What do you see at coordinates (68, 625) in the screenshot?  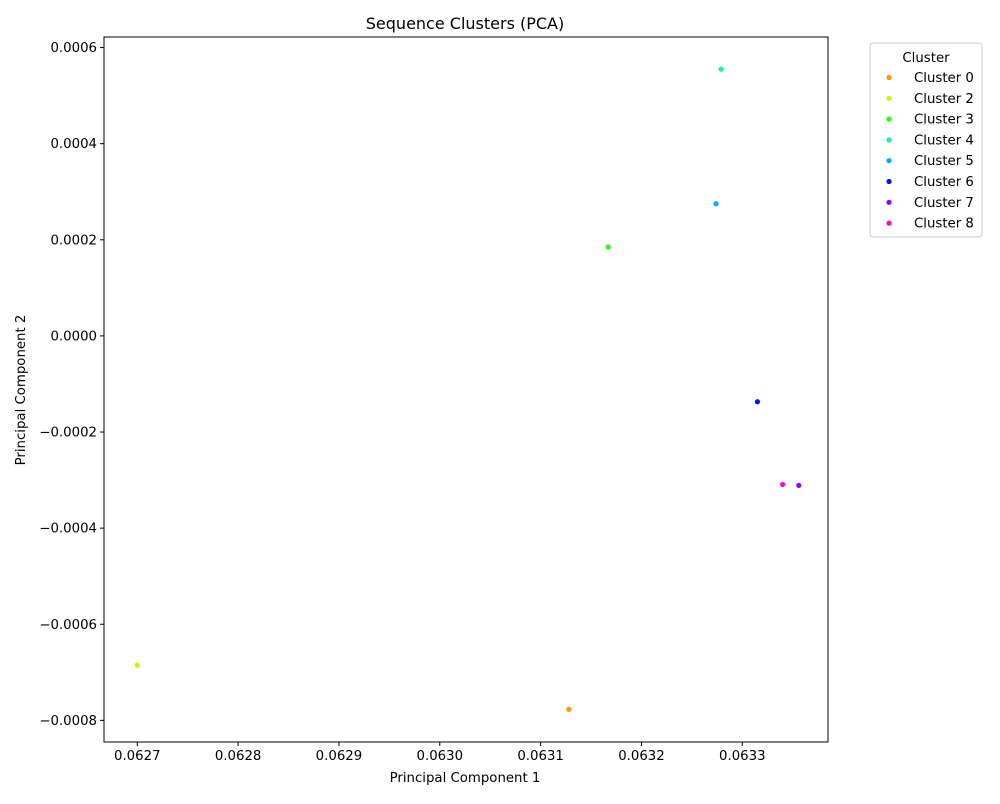 I see `y-tick-label: −0.0006` at bounding box center [68, 625].